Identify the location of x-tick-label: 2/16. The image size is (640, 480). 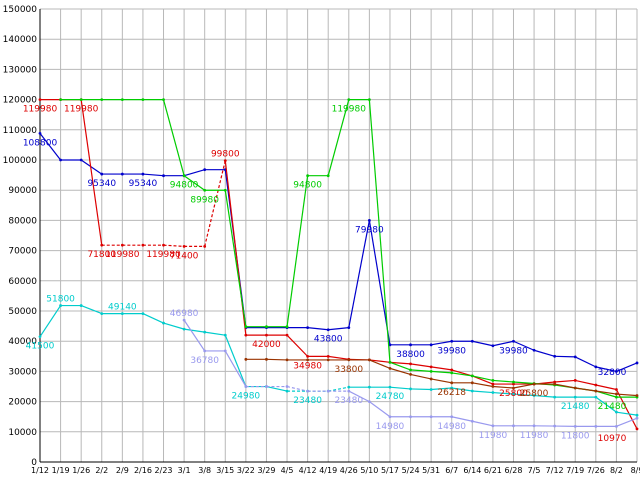
(143, 470).